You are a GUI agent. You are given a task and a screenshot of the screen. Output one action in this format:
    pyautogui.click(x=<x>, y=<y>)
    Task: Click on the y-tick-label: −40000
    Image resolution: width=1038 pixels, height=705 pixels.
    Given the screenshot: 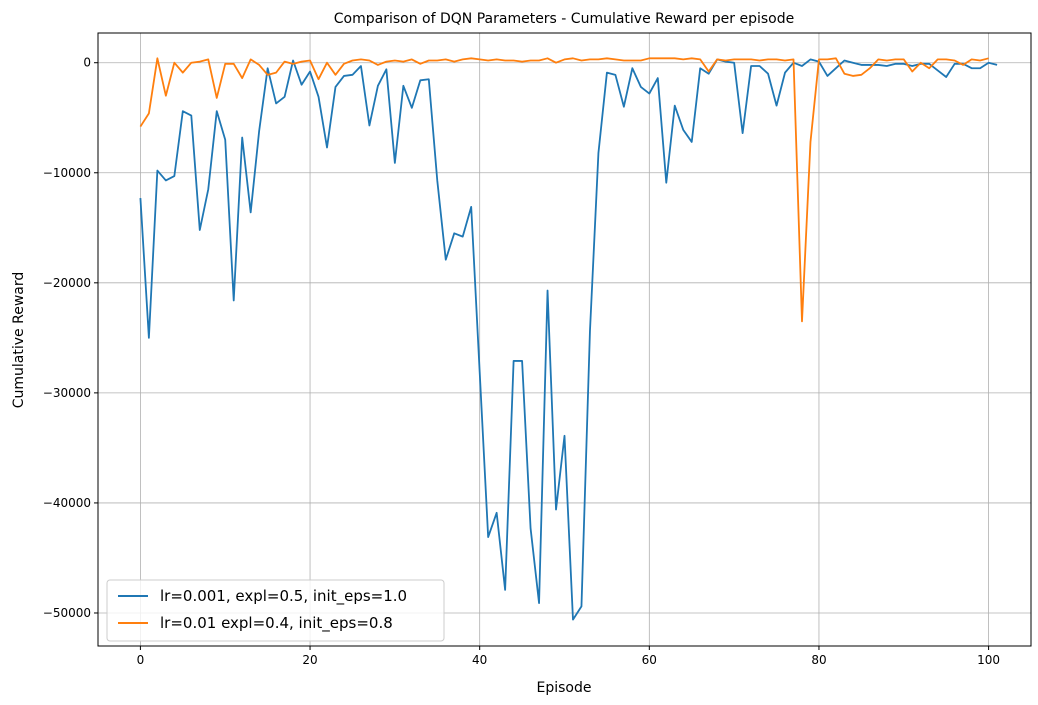 What is the action you would take?
    pyautogui.click(x=67, y=503)
    